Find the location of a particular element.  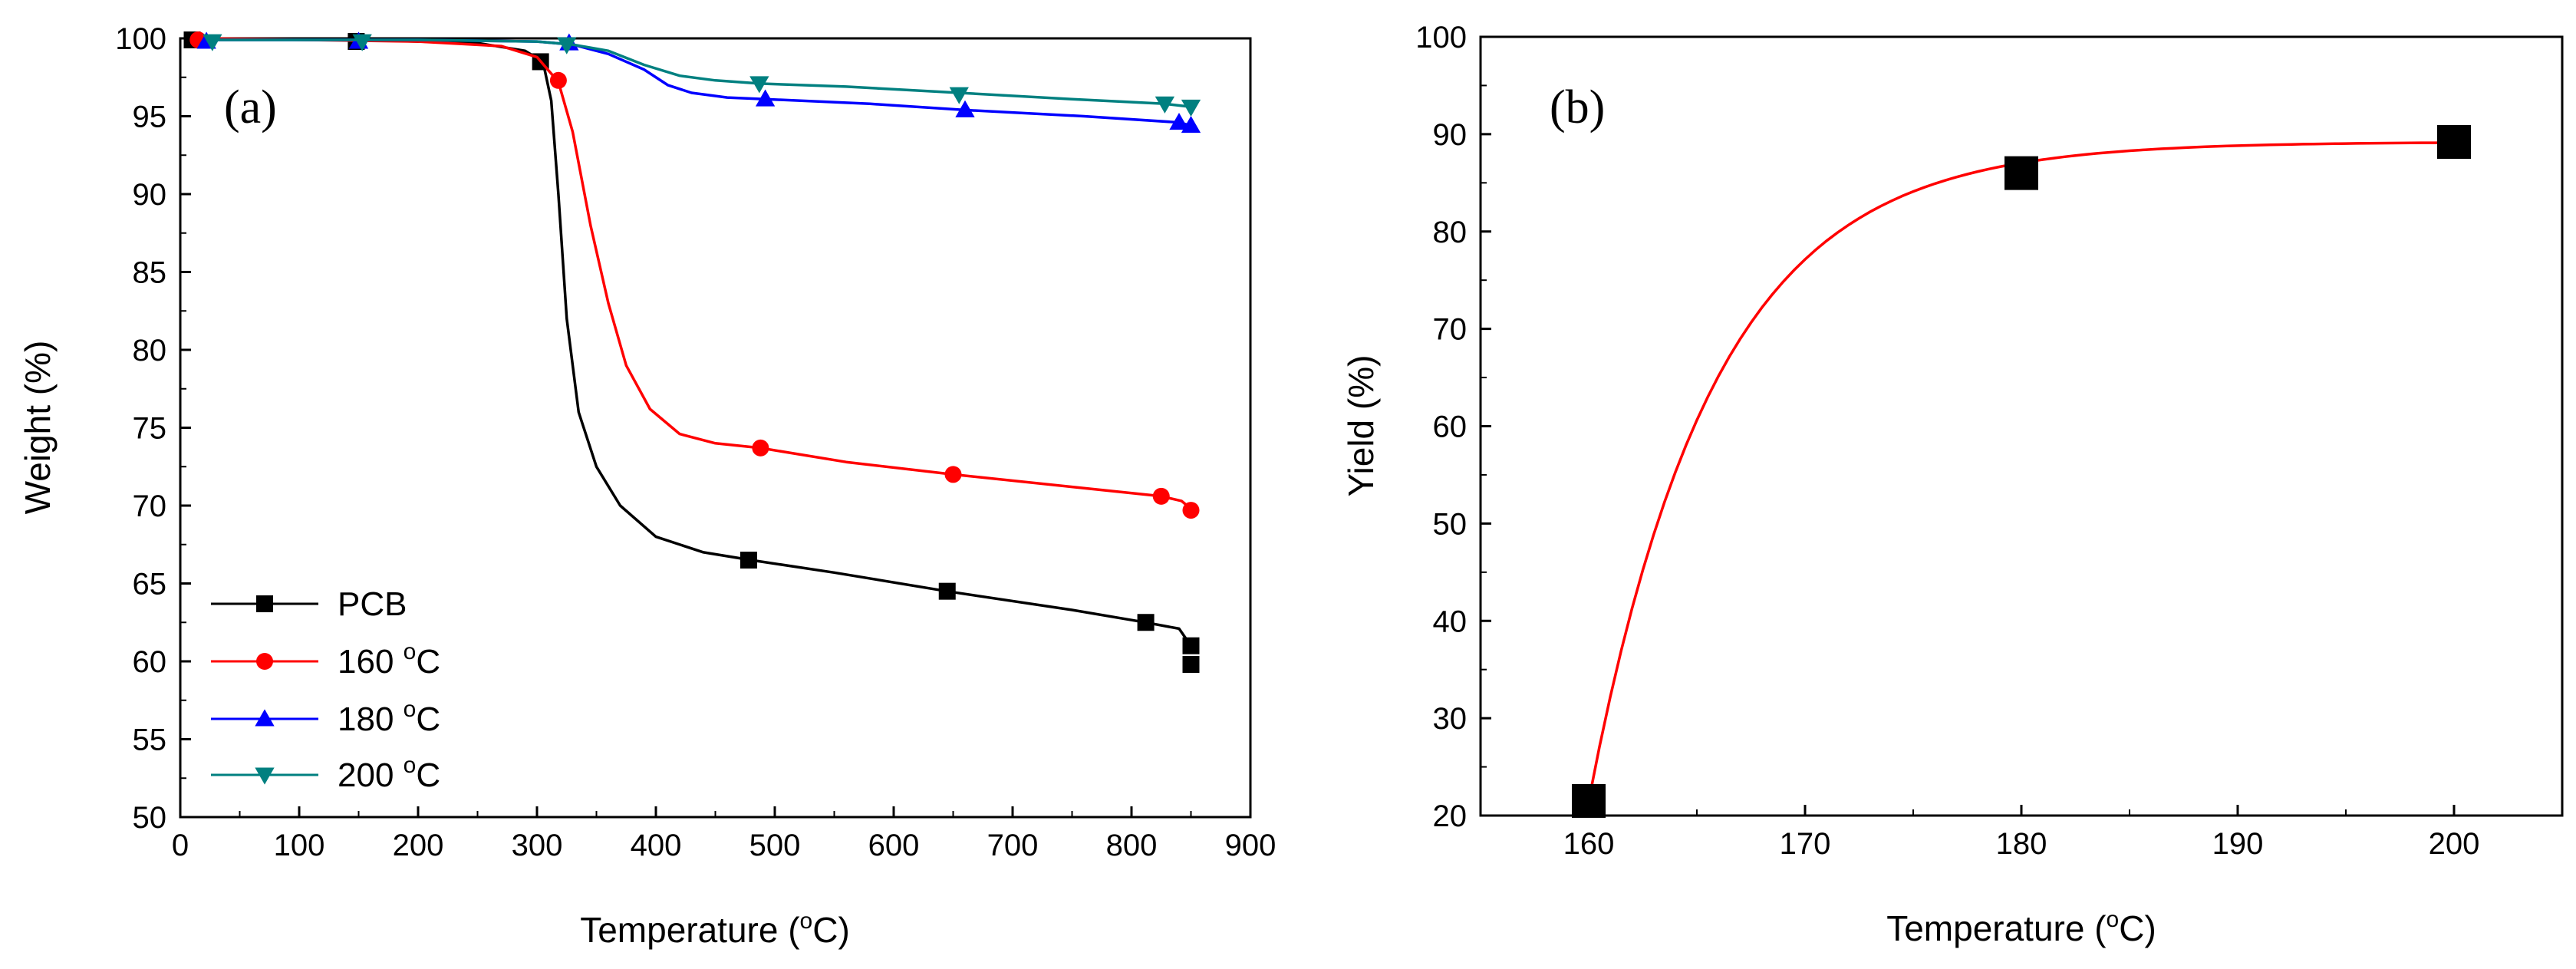

panel-b-y-tick-label: 20 is located at coordinates (1450, 816).